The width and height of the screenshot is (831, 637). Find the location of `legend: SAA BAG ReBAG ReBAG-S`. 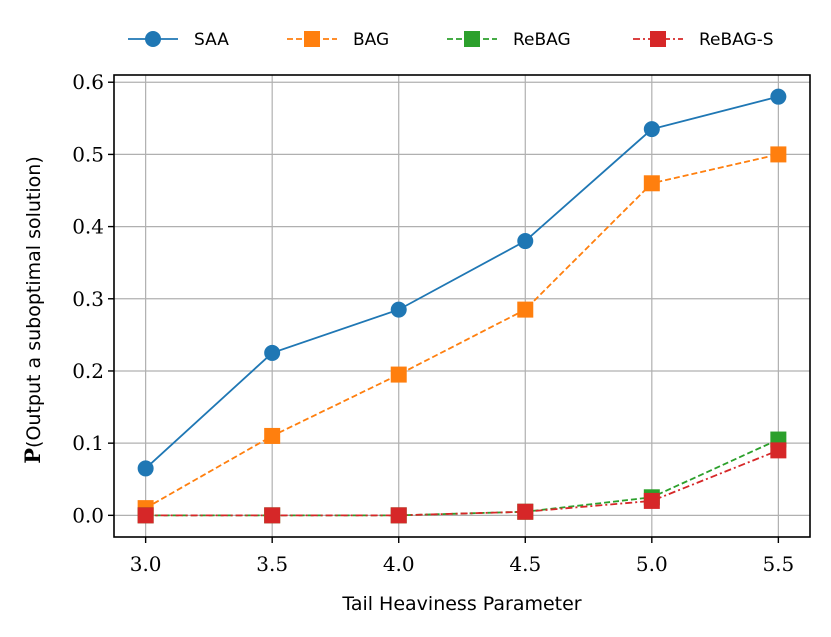

legend: SAA BAG ReBAG ReBAG-S is located at coordinates (451, 40).